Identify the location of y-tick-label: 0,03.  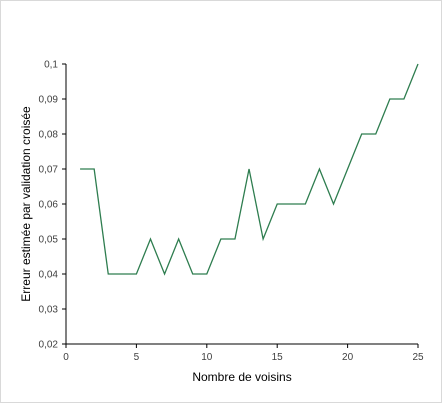
(49, 310).